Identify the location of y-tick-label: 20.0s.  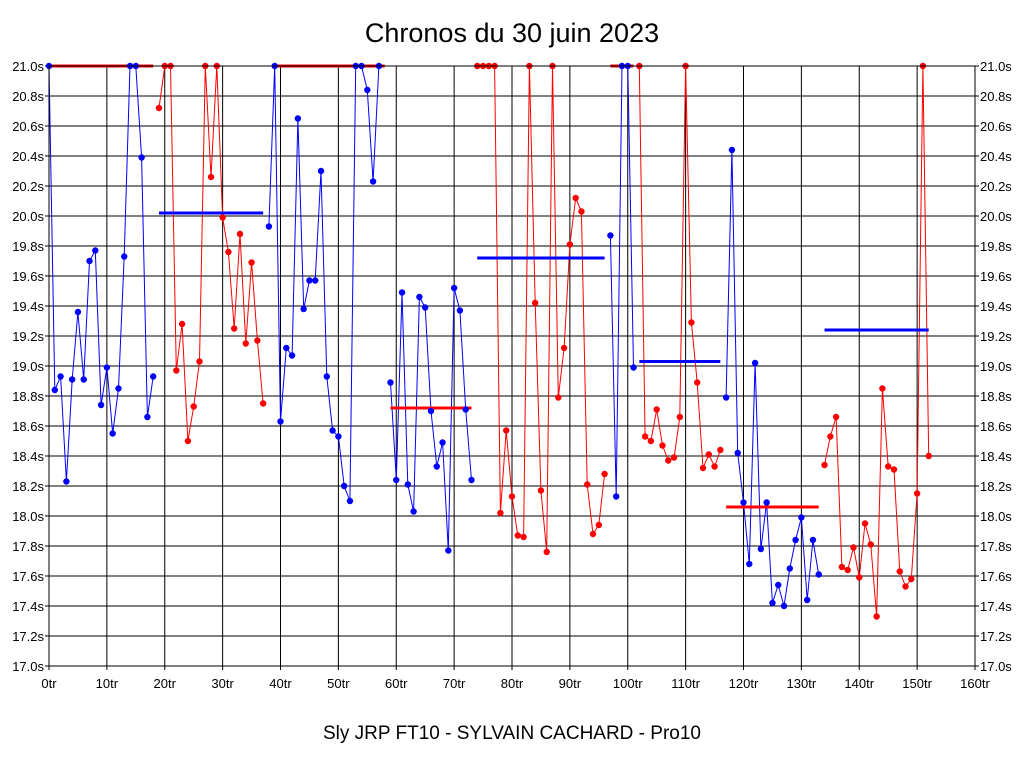
(996, 216).